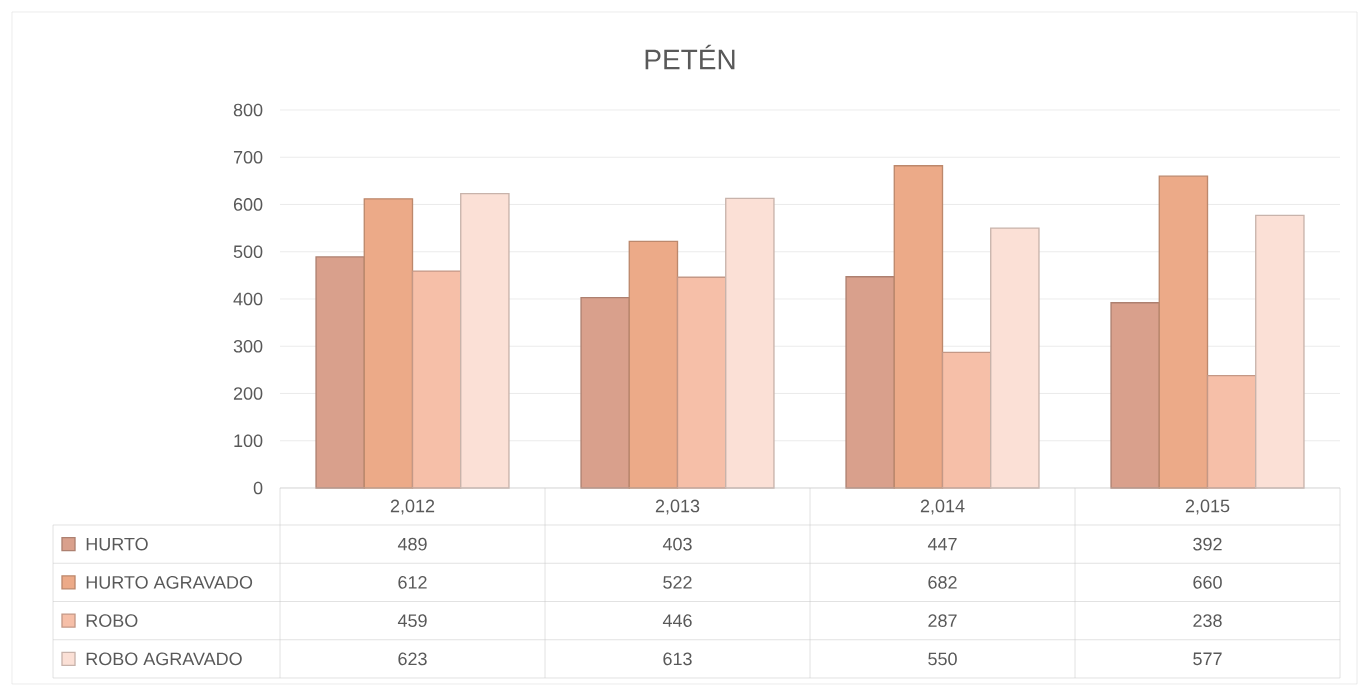 The height and width of the screenshot is (685, 1359). I want to click on data-label: 238, so click(1207, 620).